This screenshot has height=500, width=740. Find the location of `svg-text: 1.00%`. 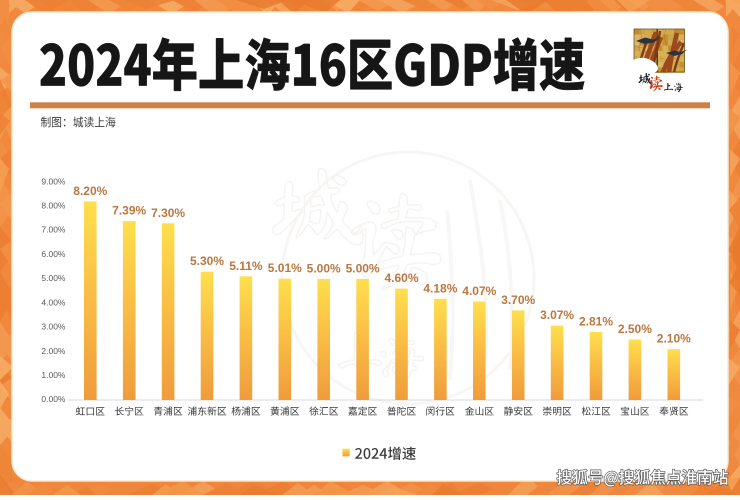

svg-text: 1.00% is located at coordinates (53, 375).